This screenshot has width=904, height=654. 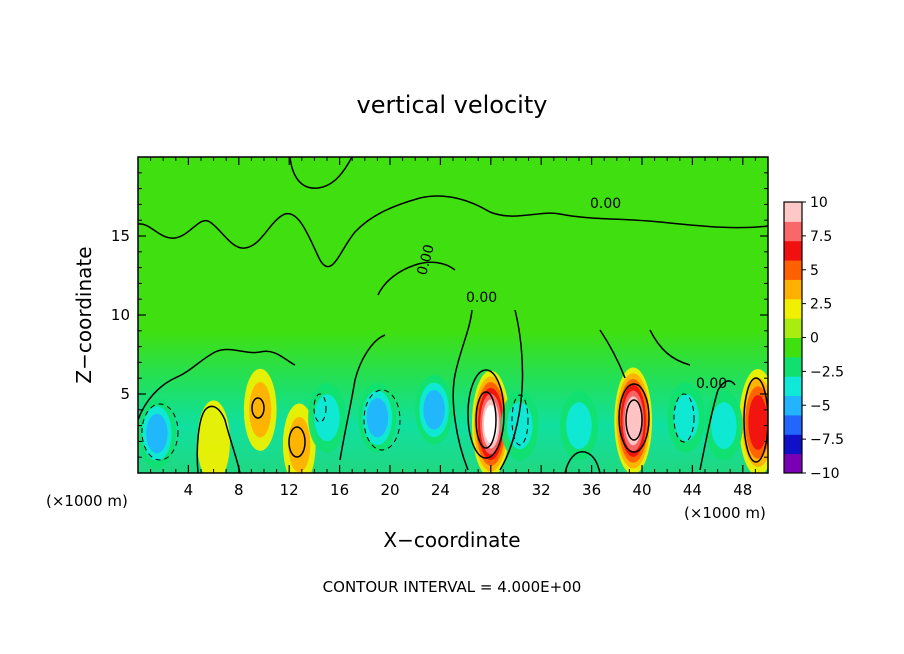 I want to click on x-tick-label: 8, so click(x=239, y=490).